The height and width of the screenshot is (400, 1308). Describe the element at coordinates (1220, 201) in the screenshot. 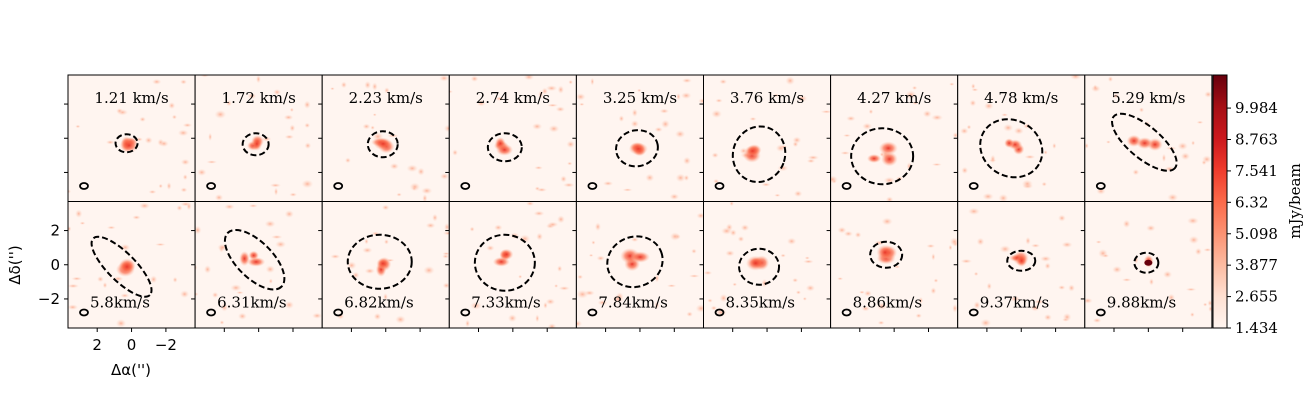

I see `colorbar` at that location.